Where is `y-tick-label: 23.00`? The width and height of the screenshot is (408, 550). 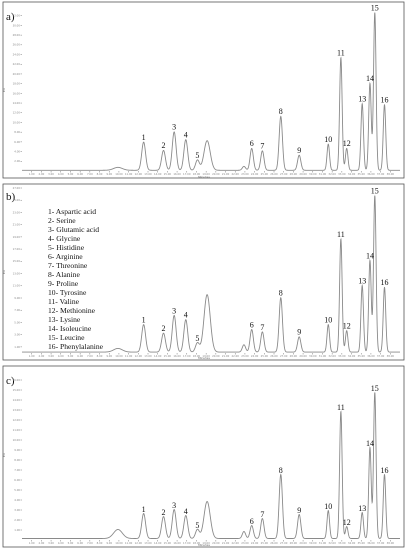 y-tick-label: 23.00 is located at coordinates (17, 212).